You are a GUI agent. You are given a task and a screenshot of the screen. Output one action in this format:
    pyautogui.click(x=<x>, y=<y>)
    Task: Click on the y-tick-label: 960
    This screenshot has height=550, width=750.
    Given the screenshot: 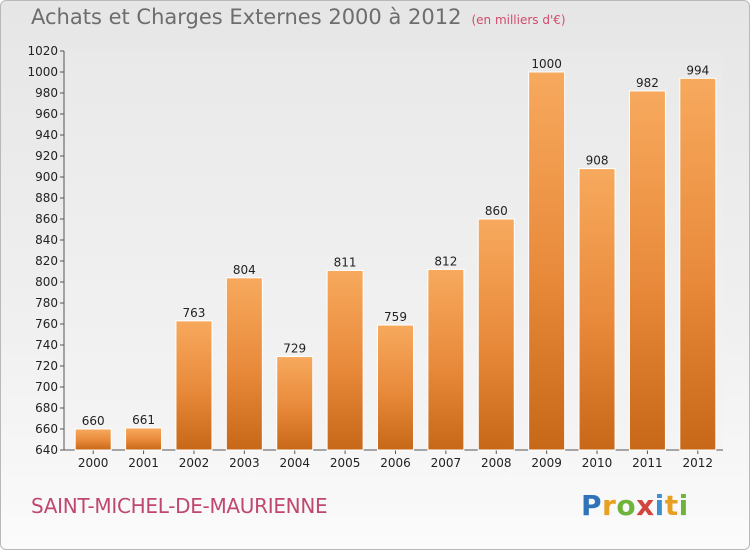 What is the action you would take?
    pyautogui.click(x=46, y=114)
    